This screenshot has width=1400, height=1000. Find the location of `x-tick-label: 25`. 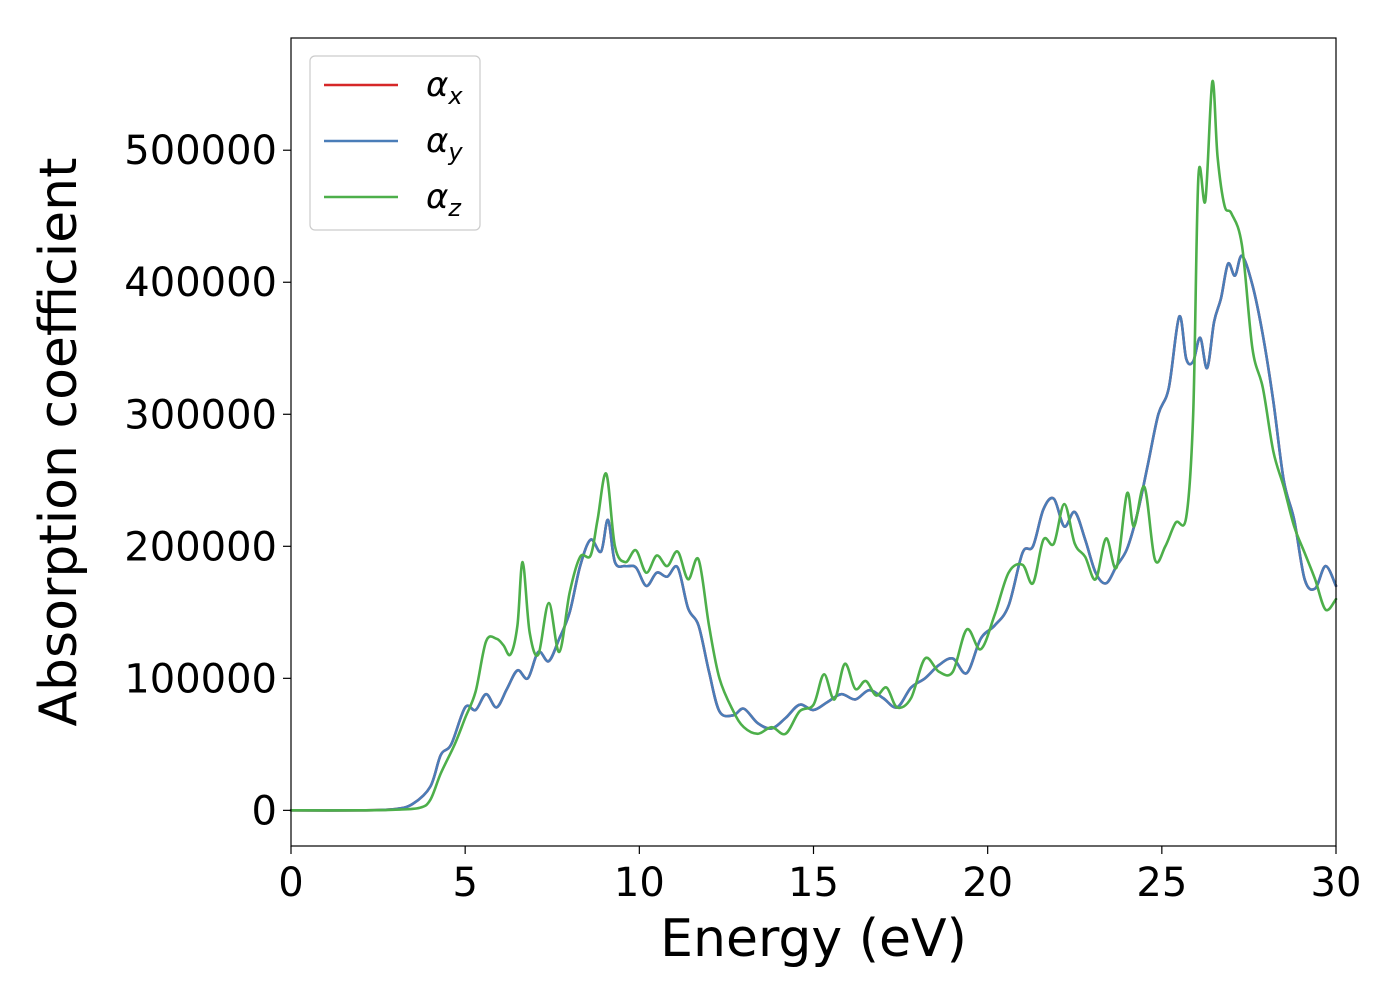

x-tick-label: 25 is located at coordinates (1161, 883).